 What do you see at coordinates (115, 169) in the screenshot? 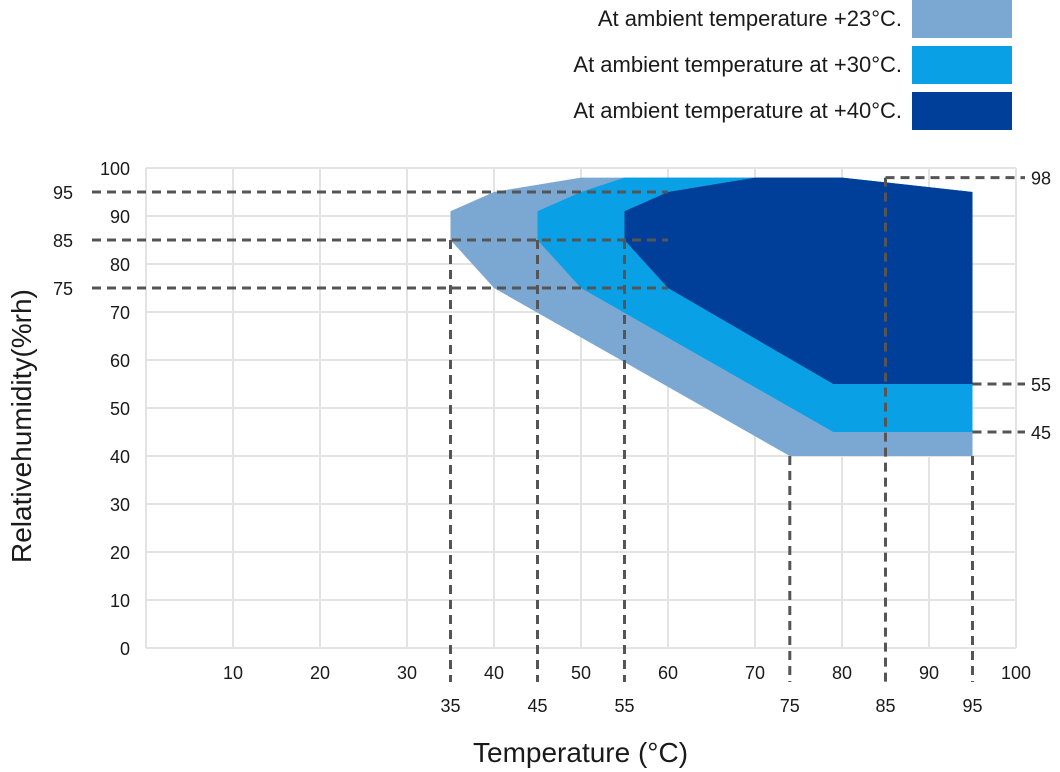
I see `y-tick-label: 100` at bounding box center [115, 169].